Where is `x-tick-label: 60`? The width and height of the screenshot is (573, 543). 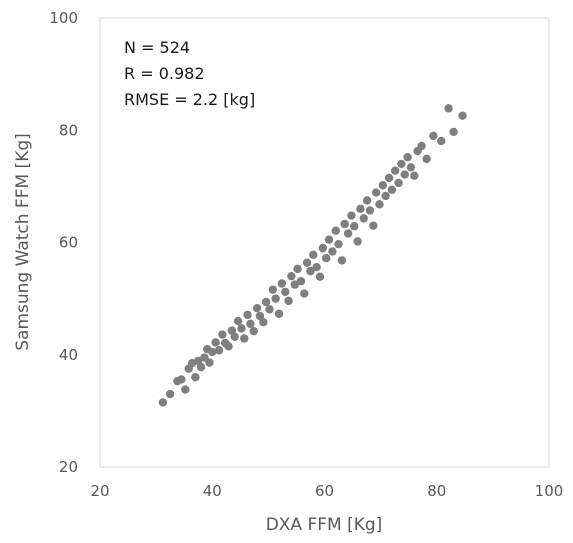 x-tick-label: 60 is located at coordinates (324, 491).